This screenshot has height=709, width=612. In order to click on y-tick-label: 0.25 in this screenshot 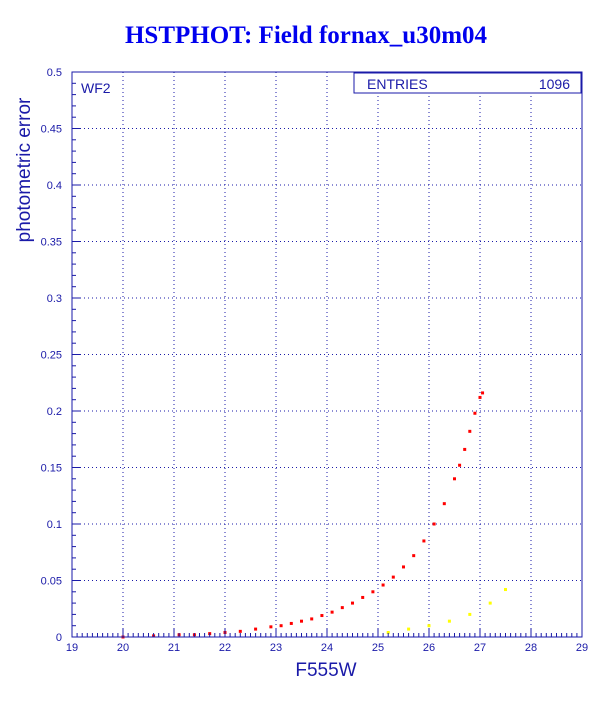, I will do `click(51, 356)`.